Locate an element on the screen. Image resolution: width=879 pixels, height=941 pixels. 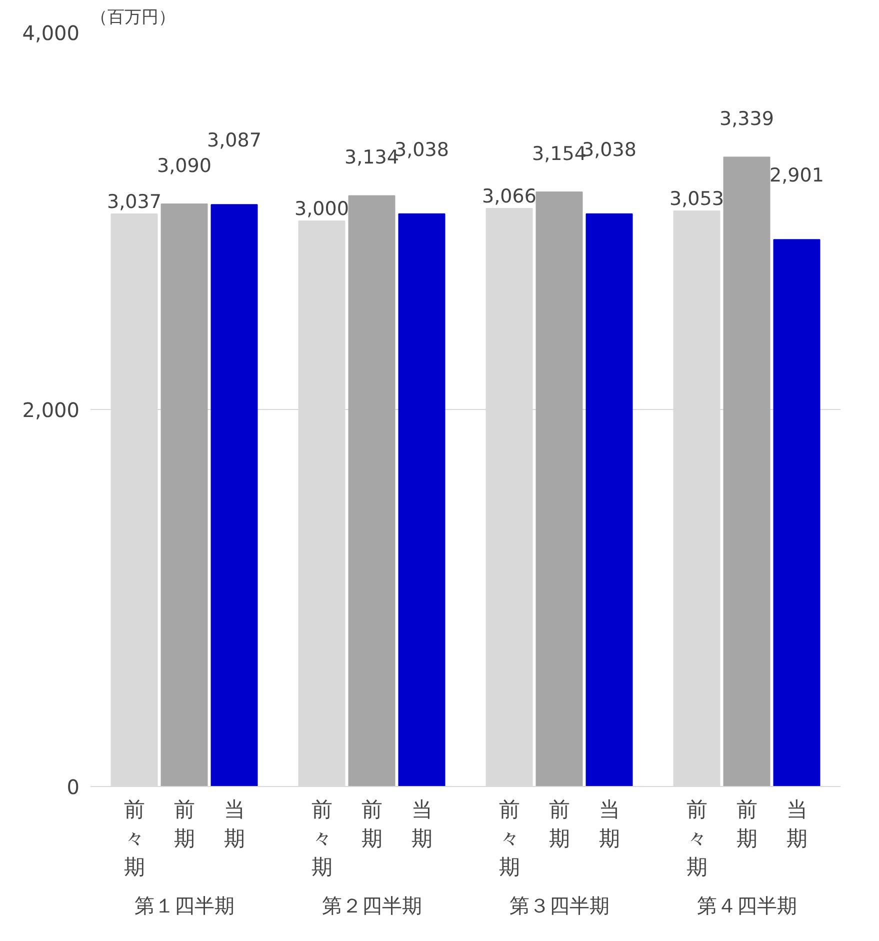
series-label: 当期 is located at coordinates (234, 824).